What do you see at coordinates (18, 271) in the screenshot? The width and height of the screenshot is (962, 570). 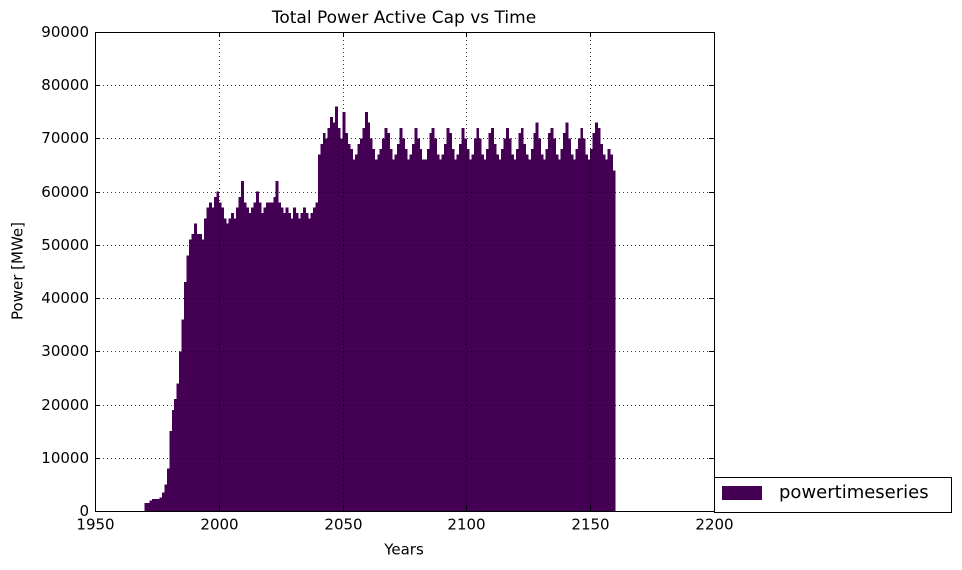 I see `y-axis-label: Power [MWe]` at bounding box center [18, 271].